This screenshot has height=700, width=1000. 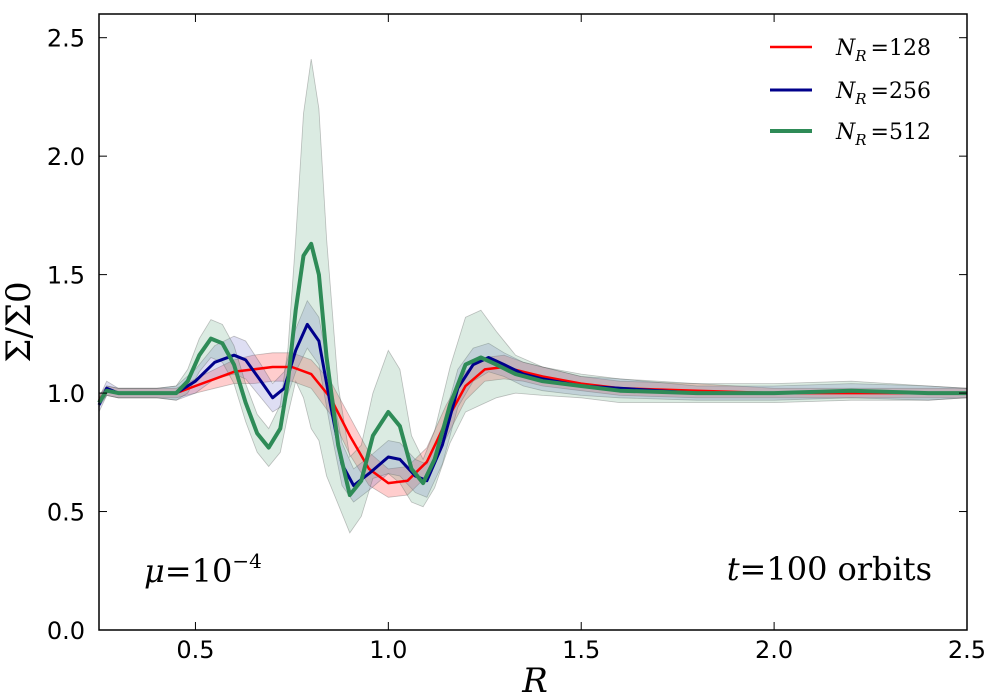 What do you see at coordinates (66, 276) in the screenshot?
I see `y-tick-label: 1.5` at bounding box center [66, 276].